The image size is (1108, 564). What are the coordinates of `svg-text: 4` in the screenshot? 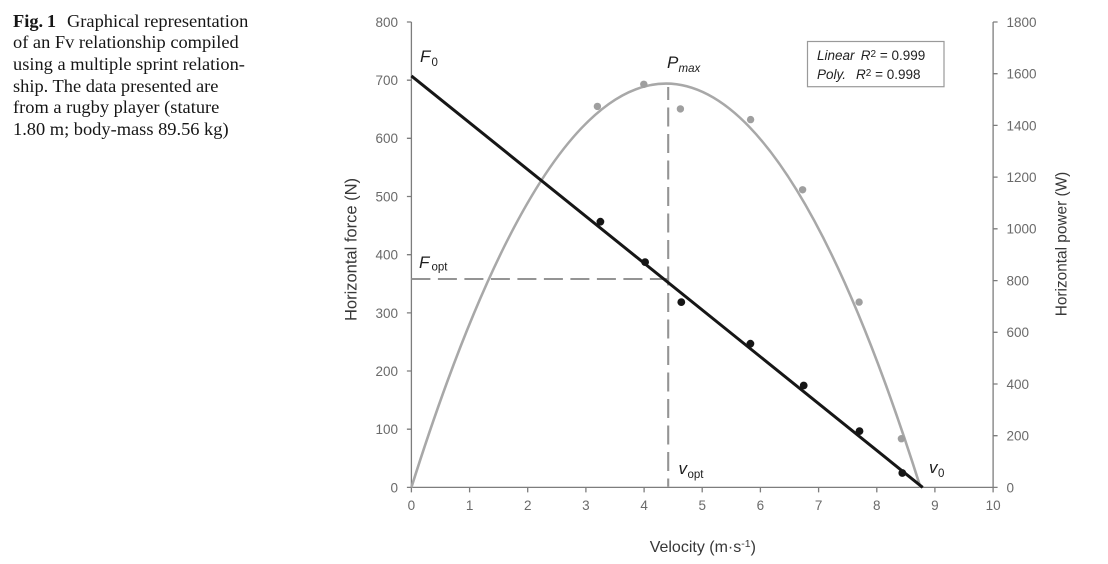 It's located at (644, 505).